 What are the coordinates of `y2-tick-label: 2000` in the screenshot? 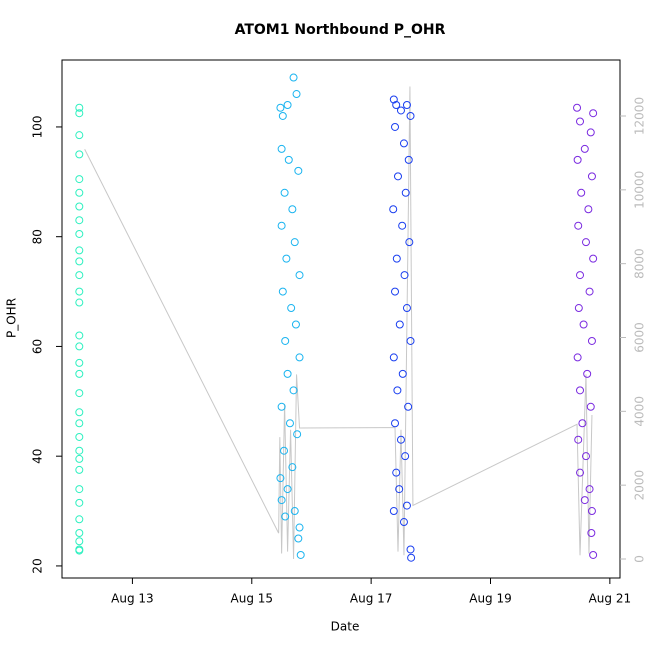 It's located at (640, 485).